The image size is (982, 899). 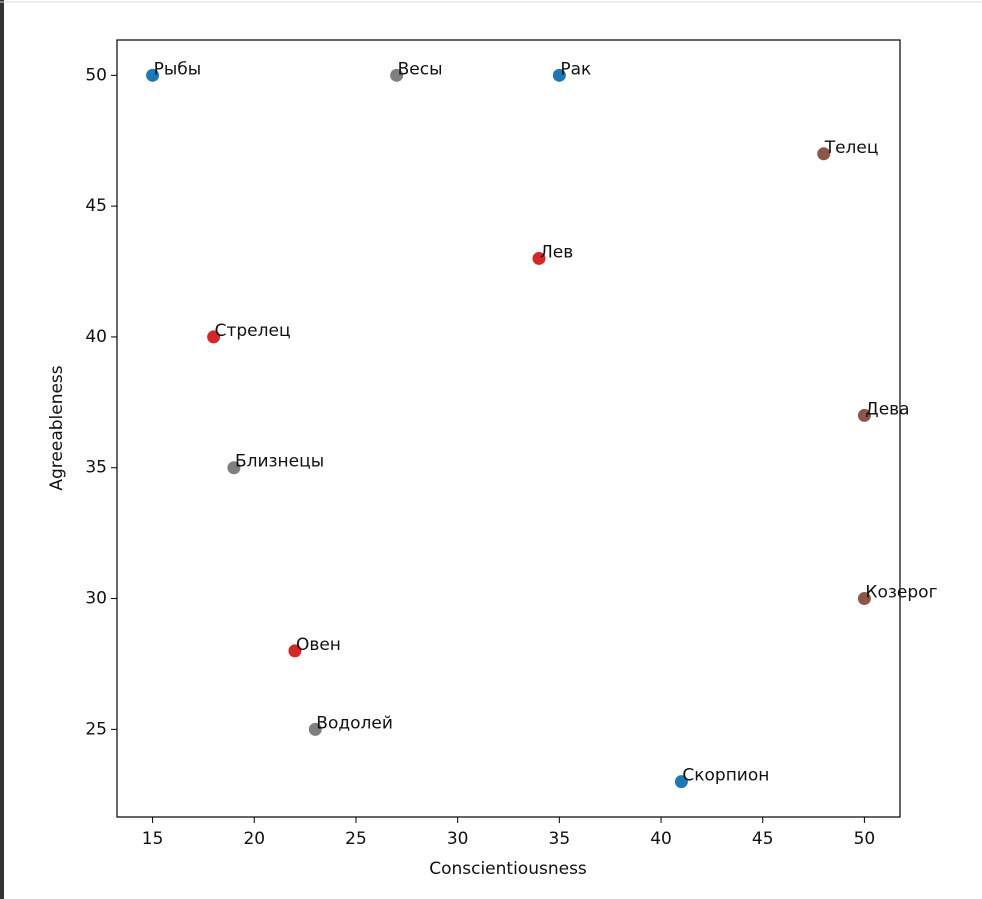 I want to click on point-label: Водолей, so click(x=354, y=723).